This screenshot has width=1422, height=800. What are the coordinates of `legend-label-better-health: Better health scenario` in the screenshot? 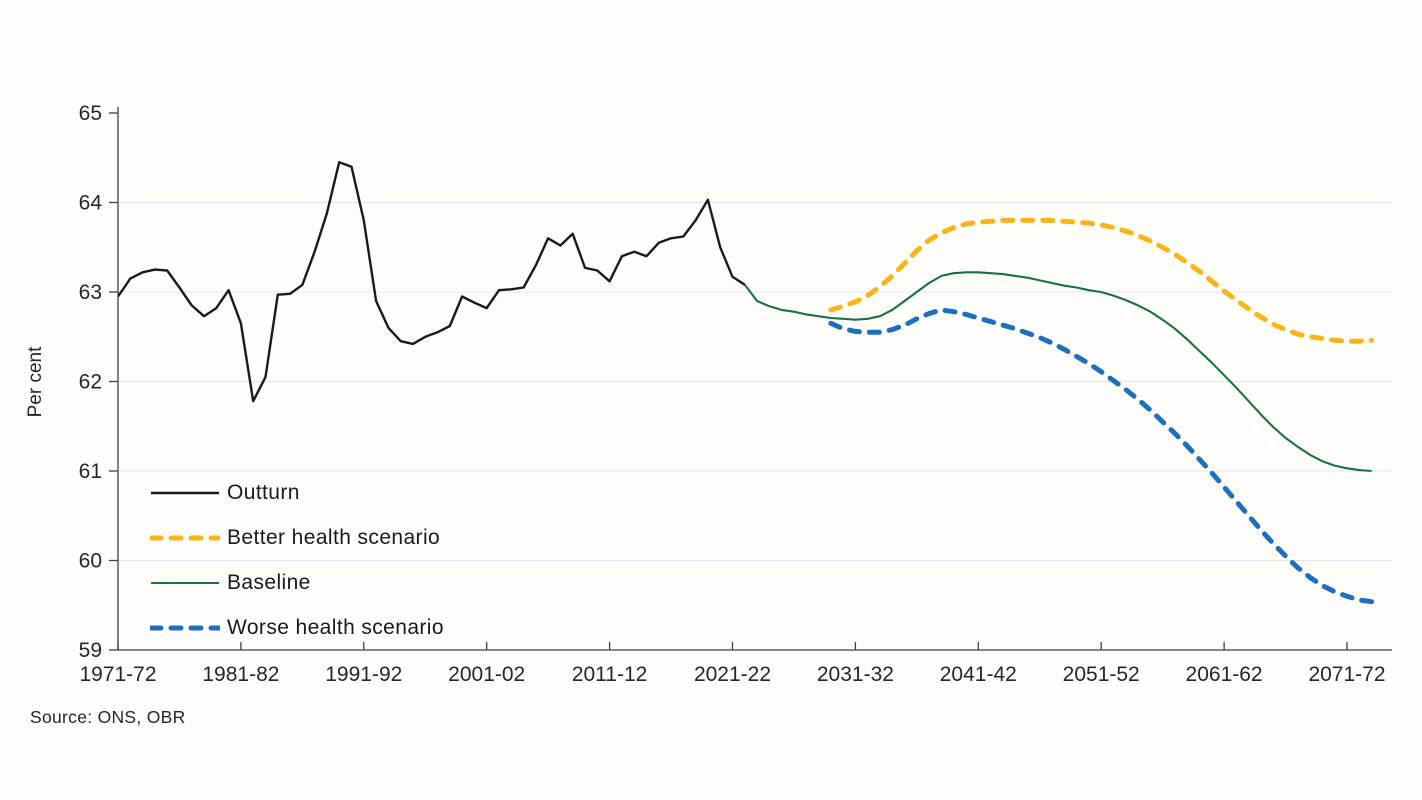 It's located at (334, 537).